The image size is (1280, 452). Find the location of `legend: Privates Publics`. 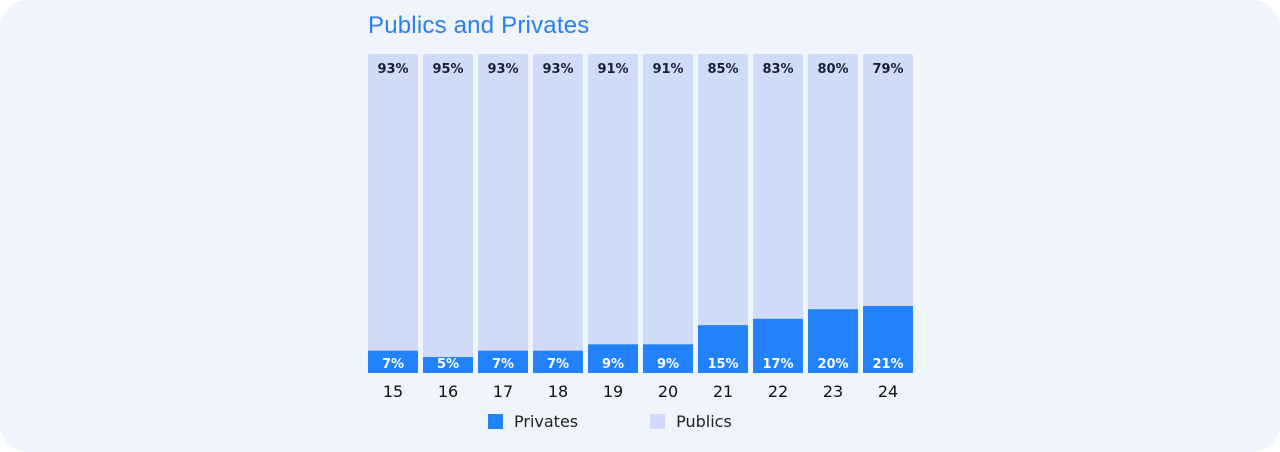

legend: Privates Publics is located at coordinates (610, 421).